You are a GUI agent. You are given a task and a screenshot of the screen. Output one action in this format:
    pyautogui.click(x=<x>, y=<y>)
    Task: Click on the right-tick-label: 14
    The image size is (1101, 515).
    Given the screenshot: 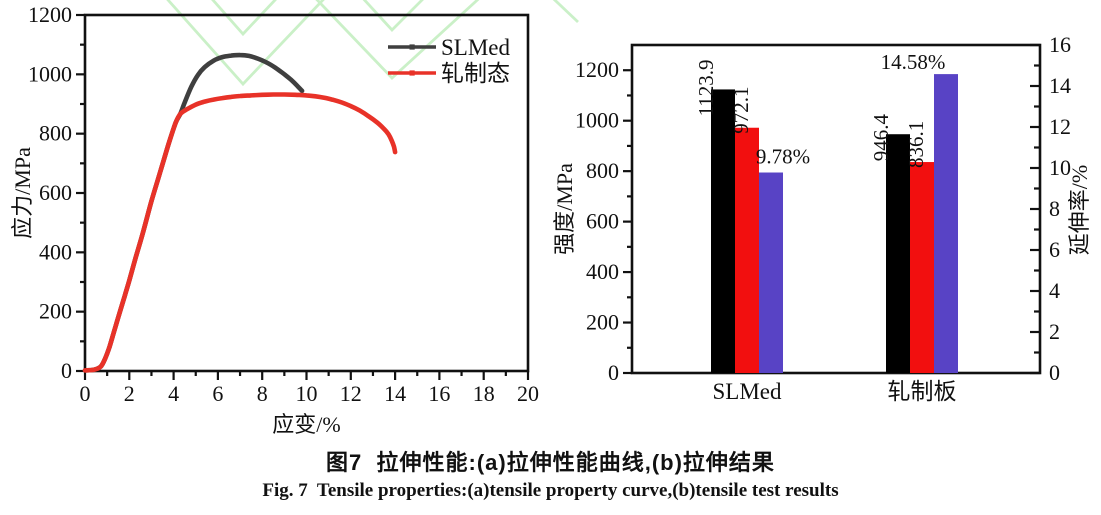 What is the action you would take?
    pyautogui.click(x=1060, y=85)
    